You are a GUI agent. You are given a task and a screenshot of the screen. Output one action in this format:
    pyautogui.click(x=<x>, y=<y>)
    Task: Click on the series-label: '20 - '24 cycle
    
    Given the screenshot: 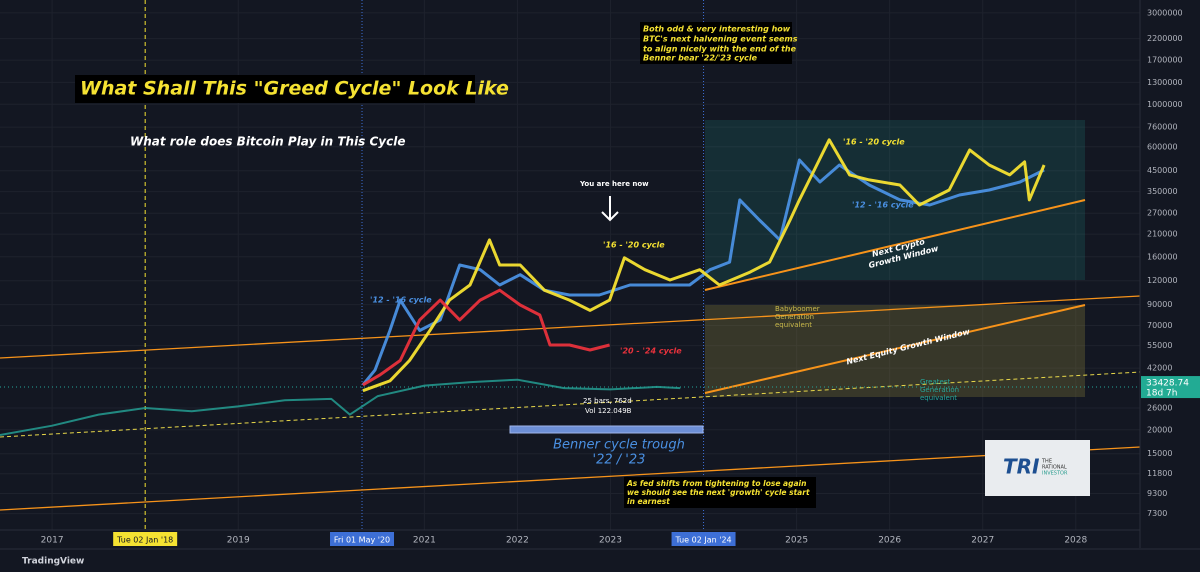 What is the action you would take?
    pyautogui.click(x=651, y=351)
    